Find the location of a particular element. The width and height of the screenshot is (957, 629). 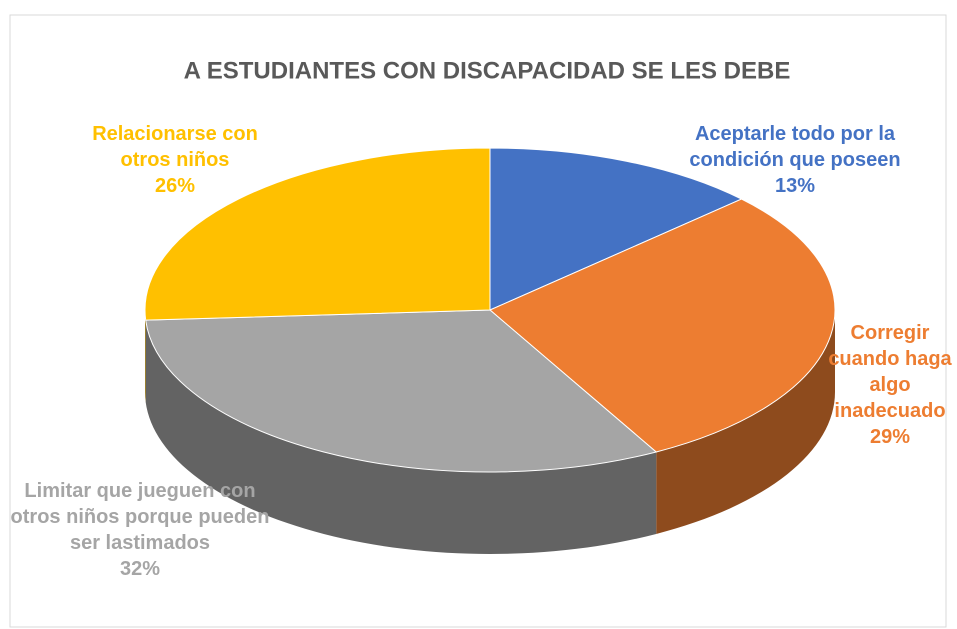

category-label: Corregir cuando haga algo inadecuado is located at coordinates (890, 372).